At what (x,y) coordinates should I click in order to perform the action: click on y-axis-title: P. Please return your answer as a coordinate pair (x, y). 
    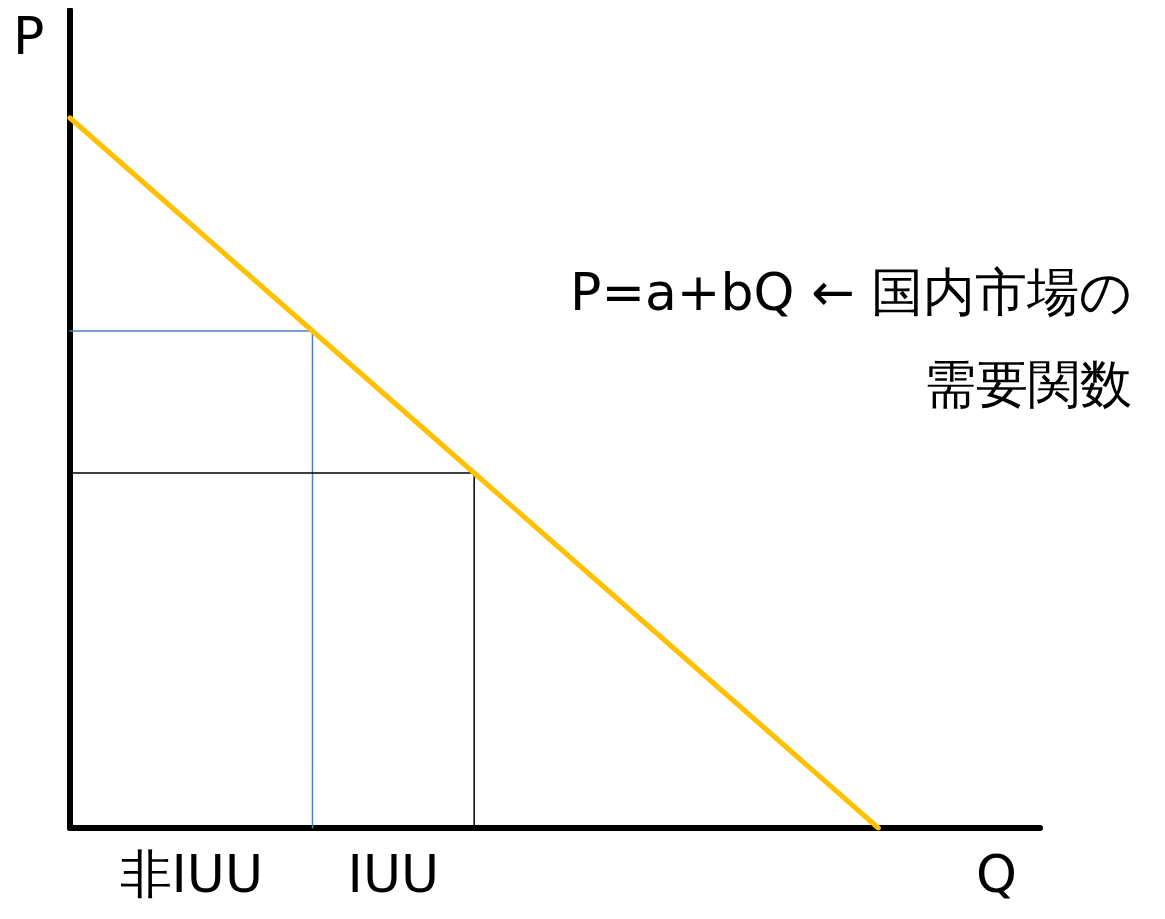
    Looking at the image, I should click on (29, 36).